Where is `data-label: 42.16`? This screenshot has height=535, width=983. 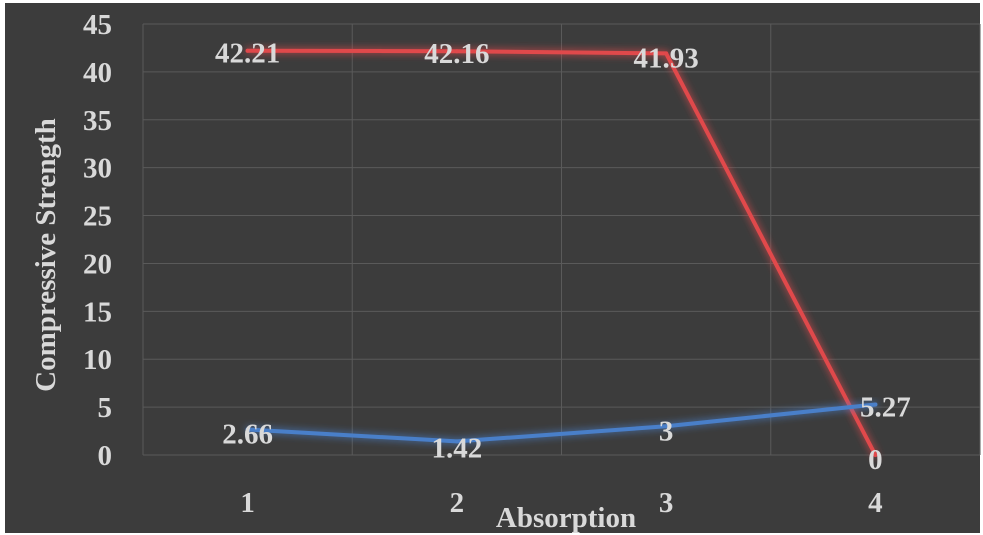 data-label: 42.16 is located at coordinates (456, 54).